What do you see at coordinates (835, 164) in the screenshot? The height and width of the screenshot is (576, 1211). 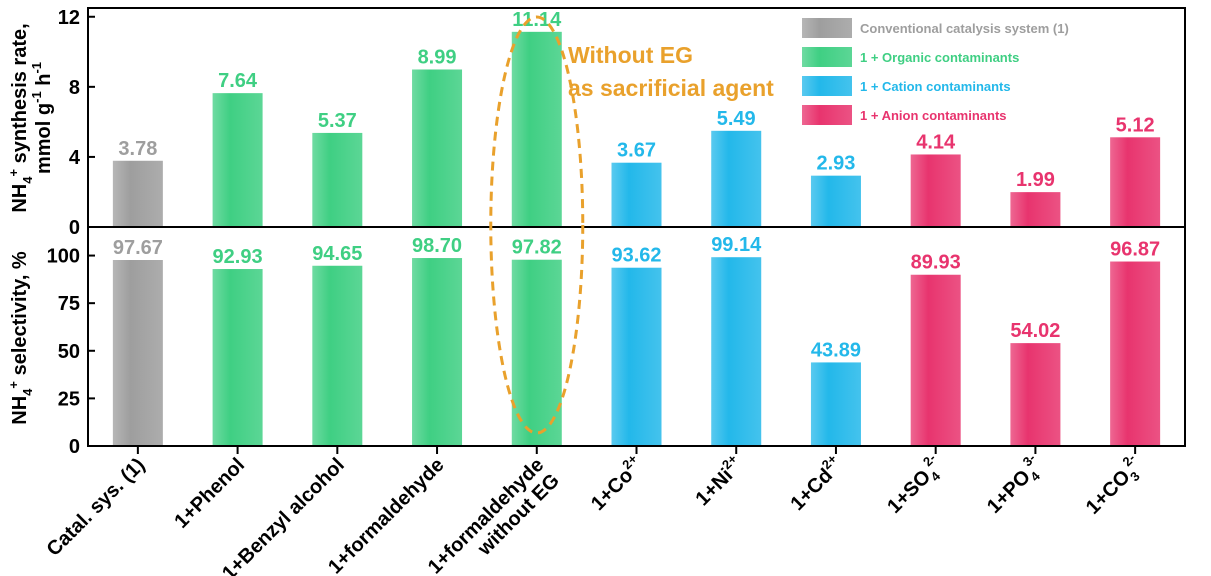 I see `data-label-rate-7: 2.93` at bounding box center [835, 164].